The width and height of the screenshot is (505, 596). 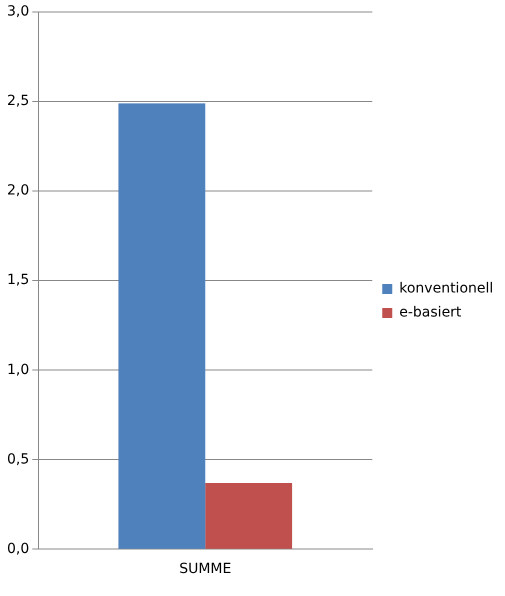 What do you see at coordinates (18, 190) in the screenshot?
I see `y-tick-label: 2,0` at bounding box center [18, 190].